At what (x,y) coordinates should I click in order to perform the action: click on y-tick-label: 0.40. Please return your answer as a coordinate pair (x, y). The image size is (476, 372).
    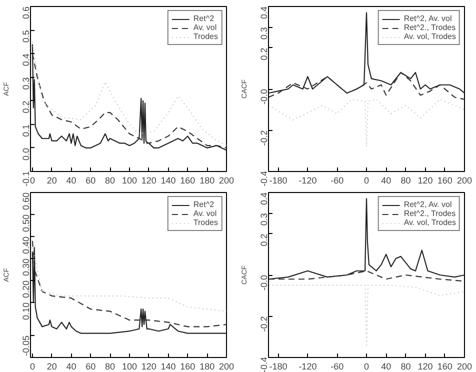
    Looking at the image, I should click on (26, 245).